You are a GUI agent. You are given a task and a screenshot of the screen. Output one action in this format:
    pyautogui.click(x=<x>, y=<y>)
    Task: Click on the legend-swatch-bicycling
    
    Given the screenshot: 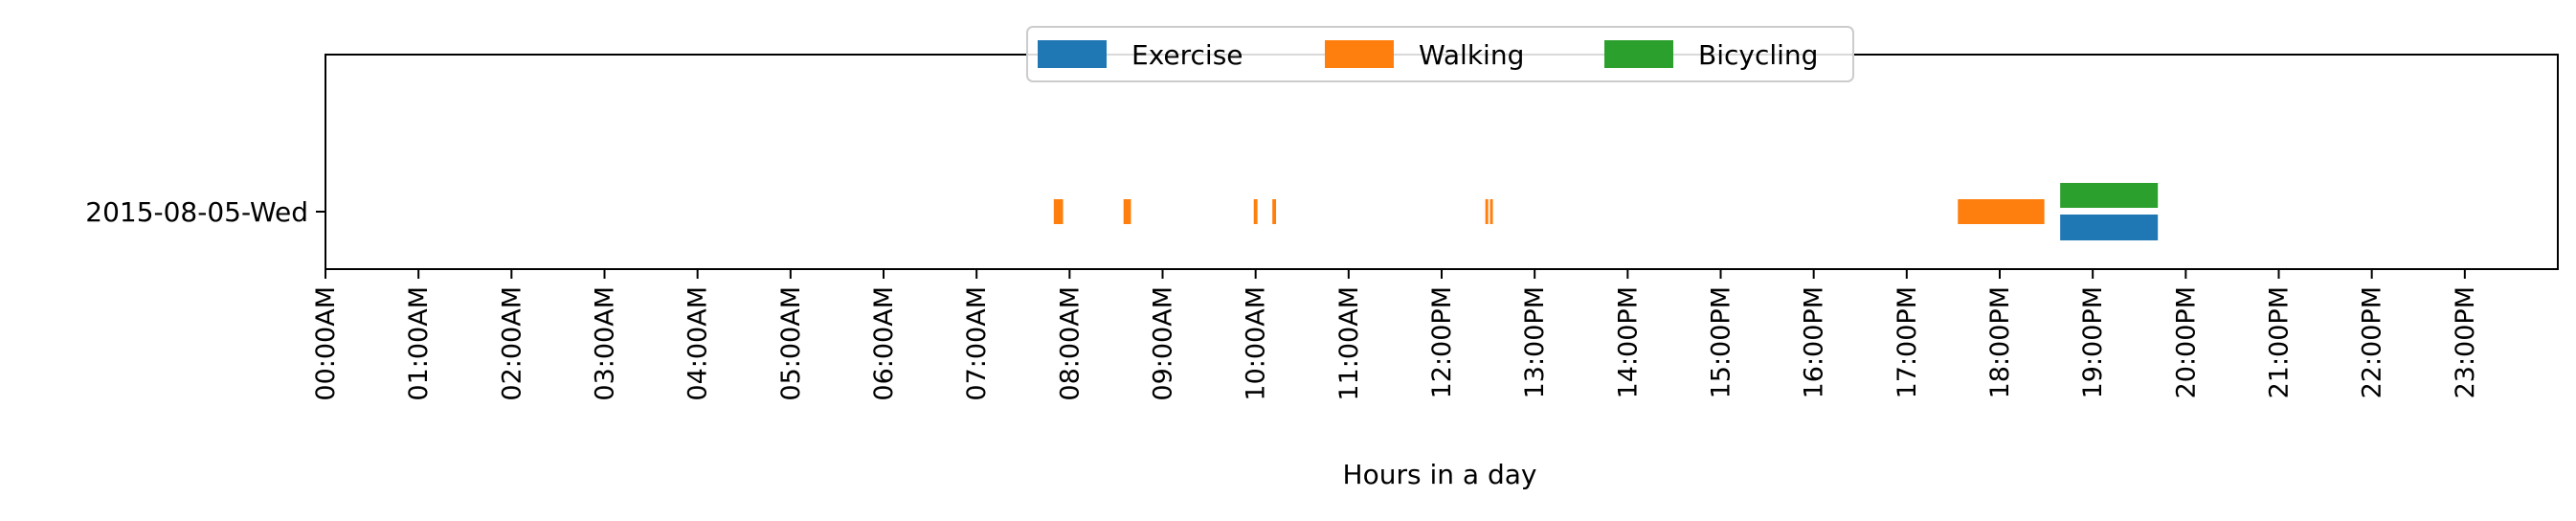 What is the action you would take?
    pyautogui.click(x=1639, y=54)
    